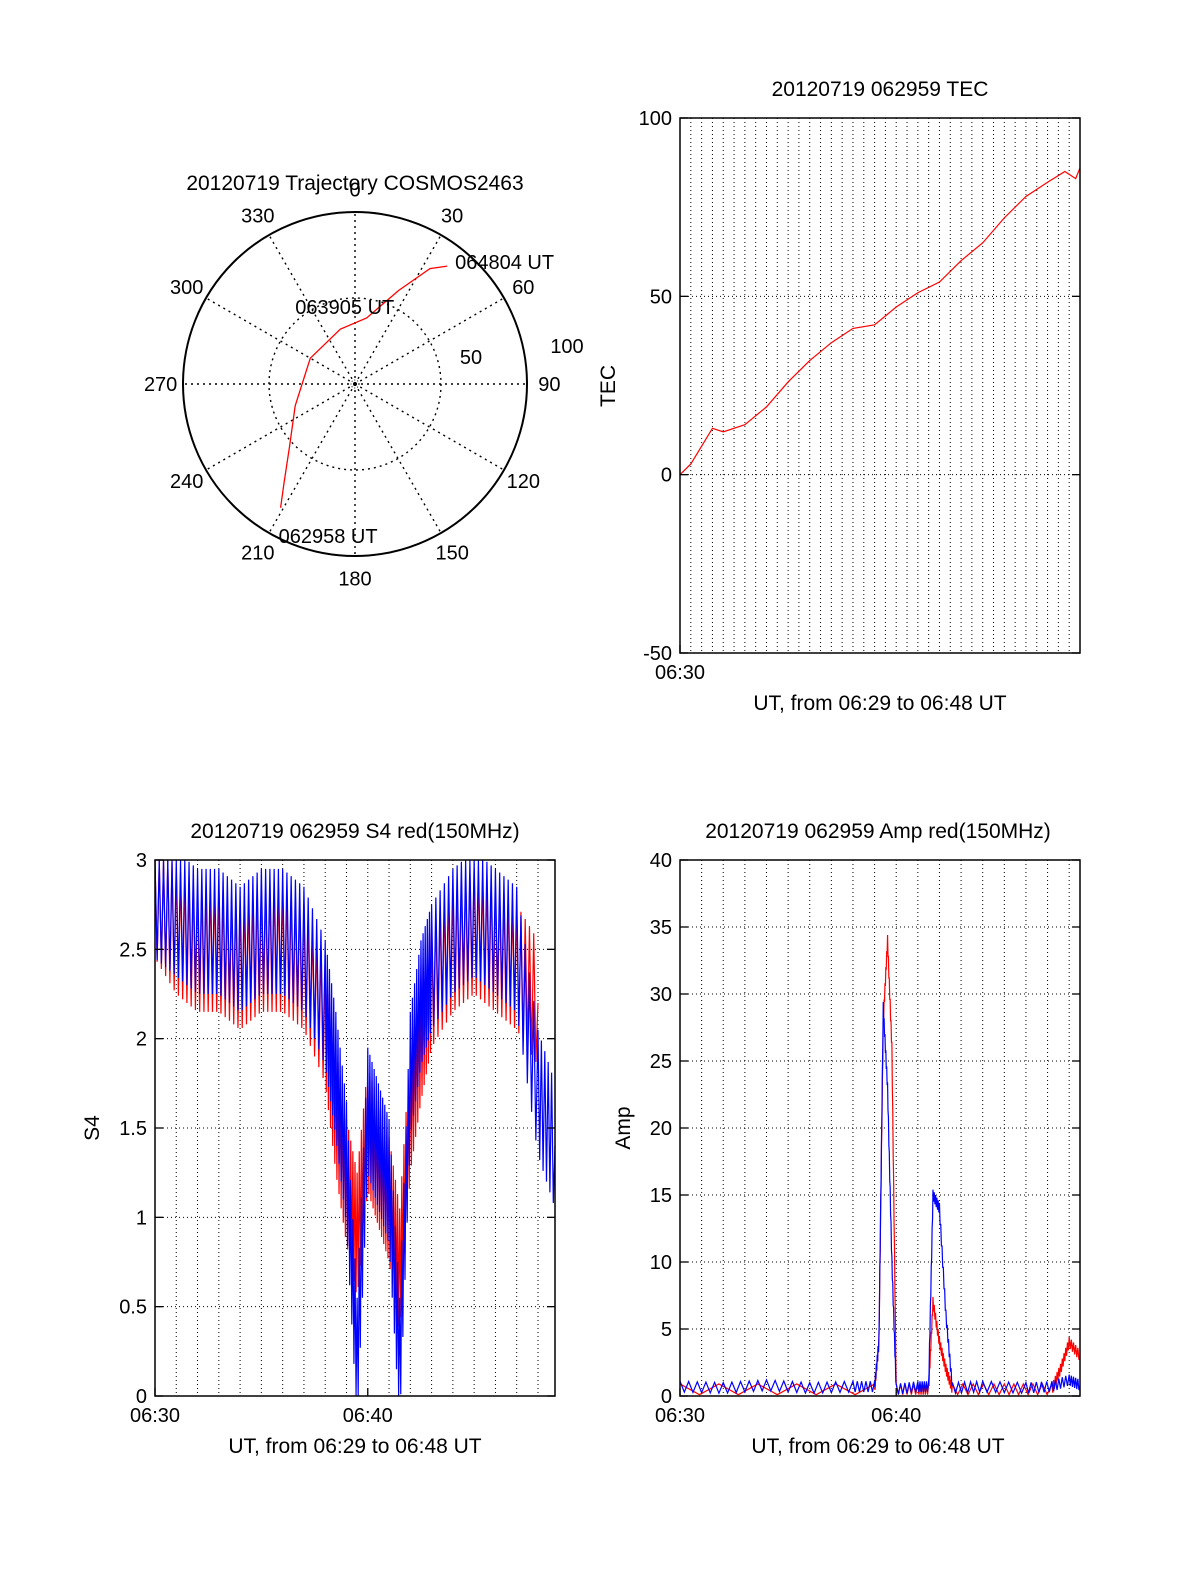  Describe the element at coordinates (344, 308) in the screenshot. I see `time-annotation: 063905 UT` at that location.